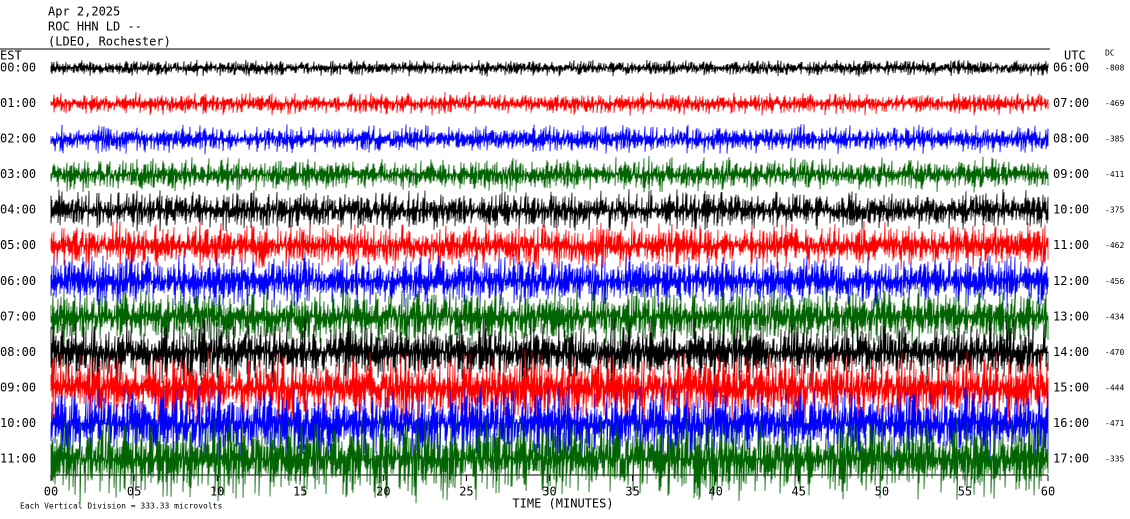 The width and height of the screenshot is (1130, 519). What do you see at coordinates (1071, 459) in the screenshot?
I see `utc-label: 17:00` at bounding box center [1071, 459].